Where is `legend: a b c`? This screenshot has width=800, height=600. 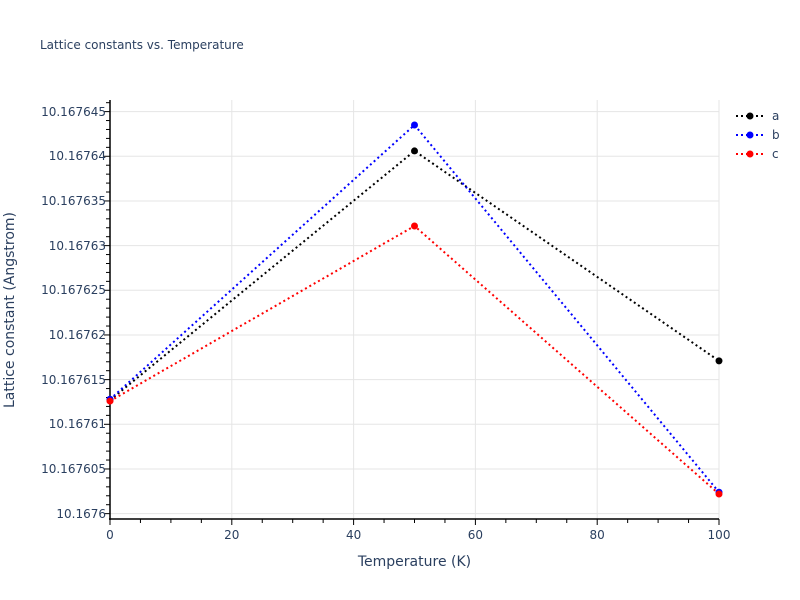 legend: a b c is located at coordinates (757, 134).